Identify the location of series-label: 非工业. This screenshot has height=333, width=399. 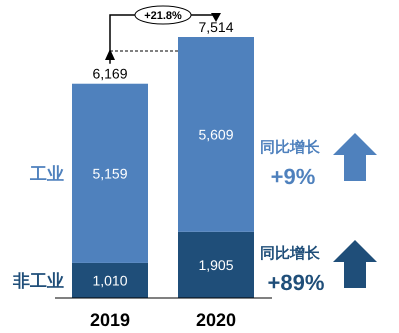
(38, 280).